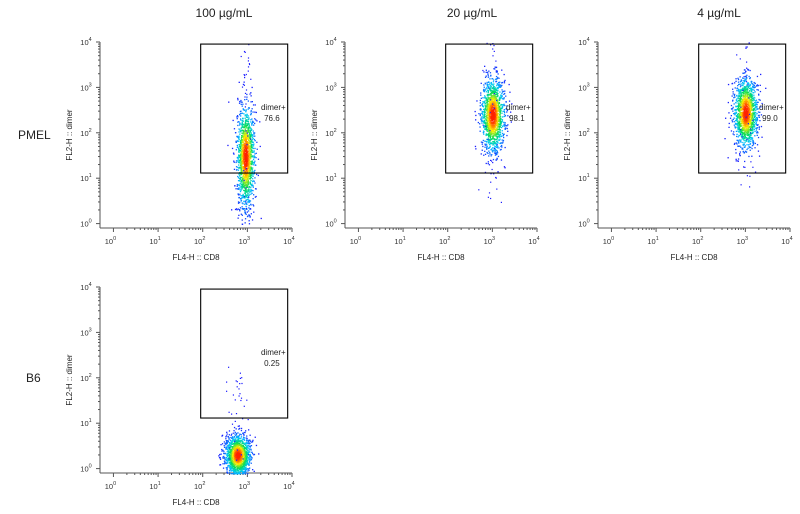 The width and height of the screenshot is (800, 514). What do you see at coordinates (90, 421) in the screenshot?
I see `y-tick-exponent: 1` at bounding box center [90, 421].